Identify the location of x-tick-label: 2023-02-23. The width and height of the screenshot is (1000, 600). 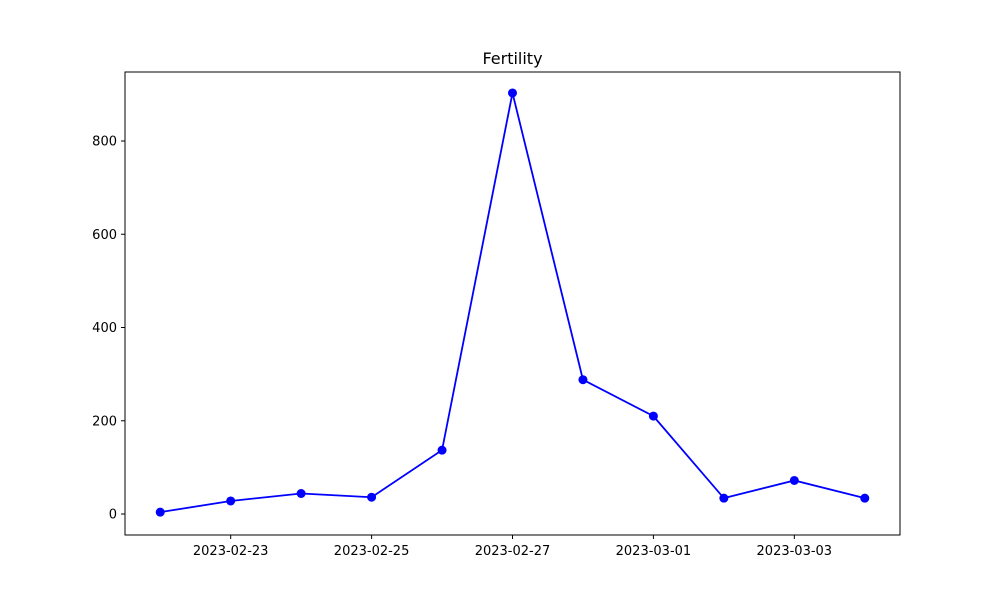
(231, 551).